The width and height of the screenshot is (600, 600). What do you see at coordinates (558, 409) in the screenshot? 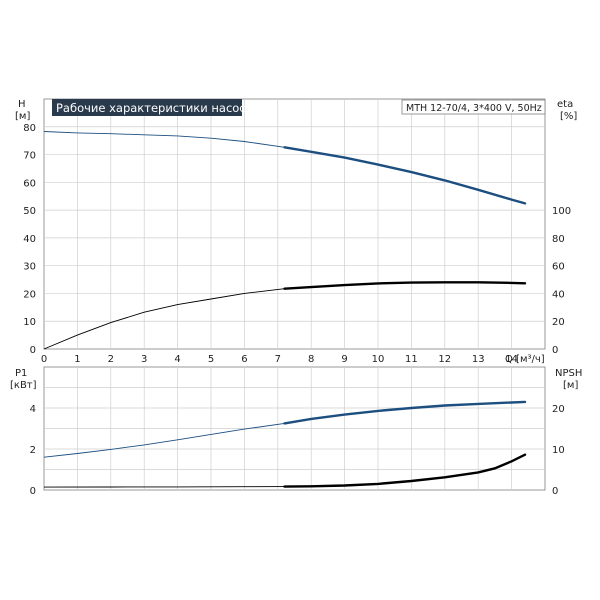
I see `npsh-tick-label: 20` at bounding box center [558, 409].